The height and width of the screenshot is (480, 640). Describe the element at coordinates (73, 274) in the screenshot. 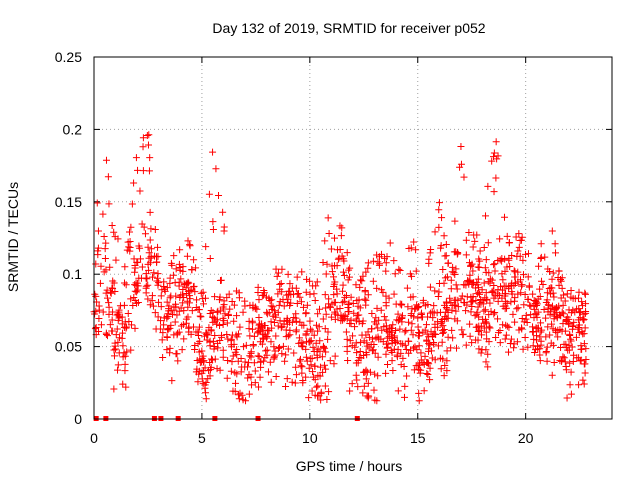

I see `y-tick-label: 0.1` at that location.